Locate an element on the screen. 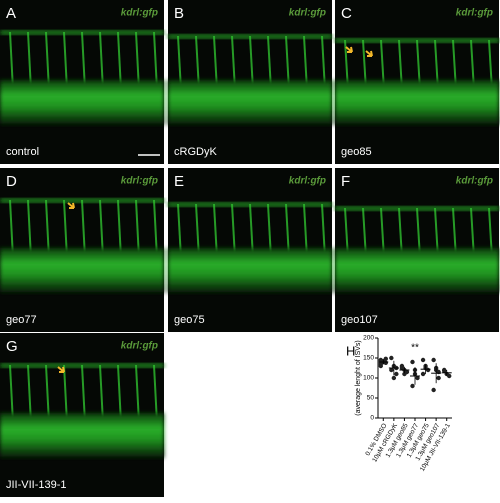  panel-label: B is located at coordinates (179, 13).